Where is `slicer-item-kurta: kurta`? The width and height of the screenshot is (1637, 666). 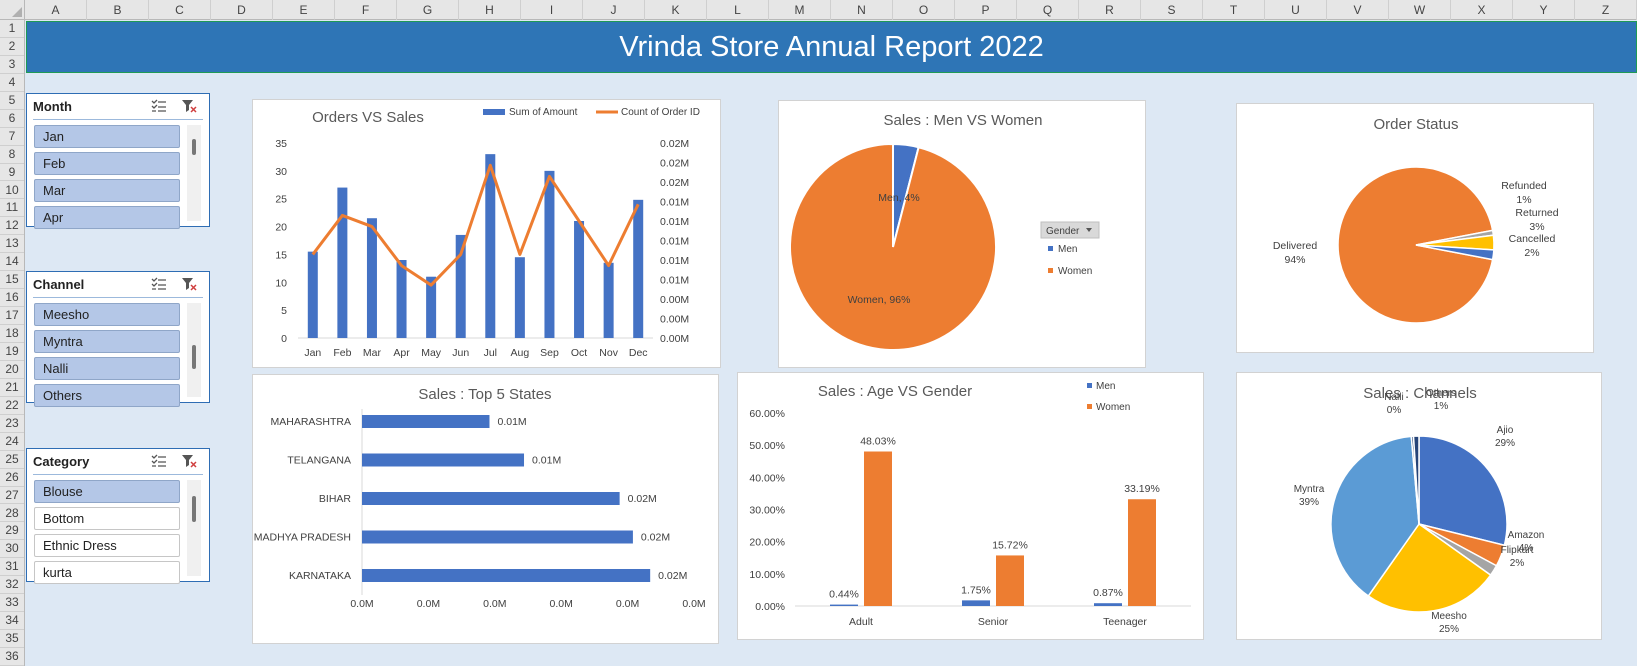
slicer-item-kurta: kurta is located at coordinates (107, 572).